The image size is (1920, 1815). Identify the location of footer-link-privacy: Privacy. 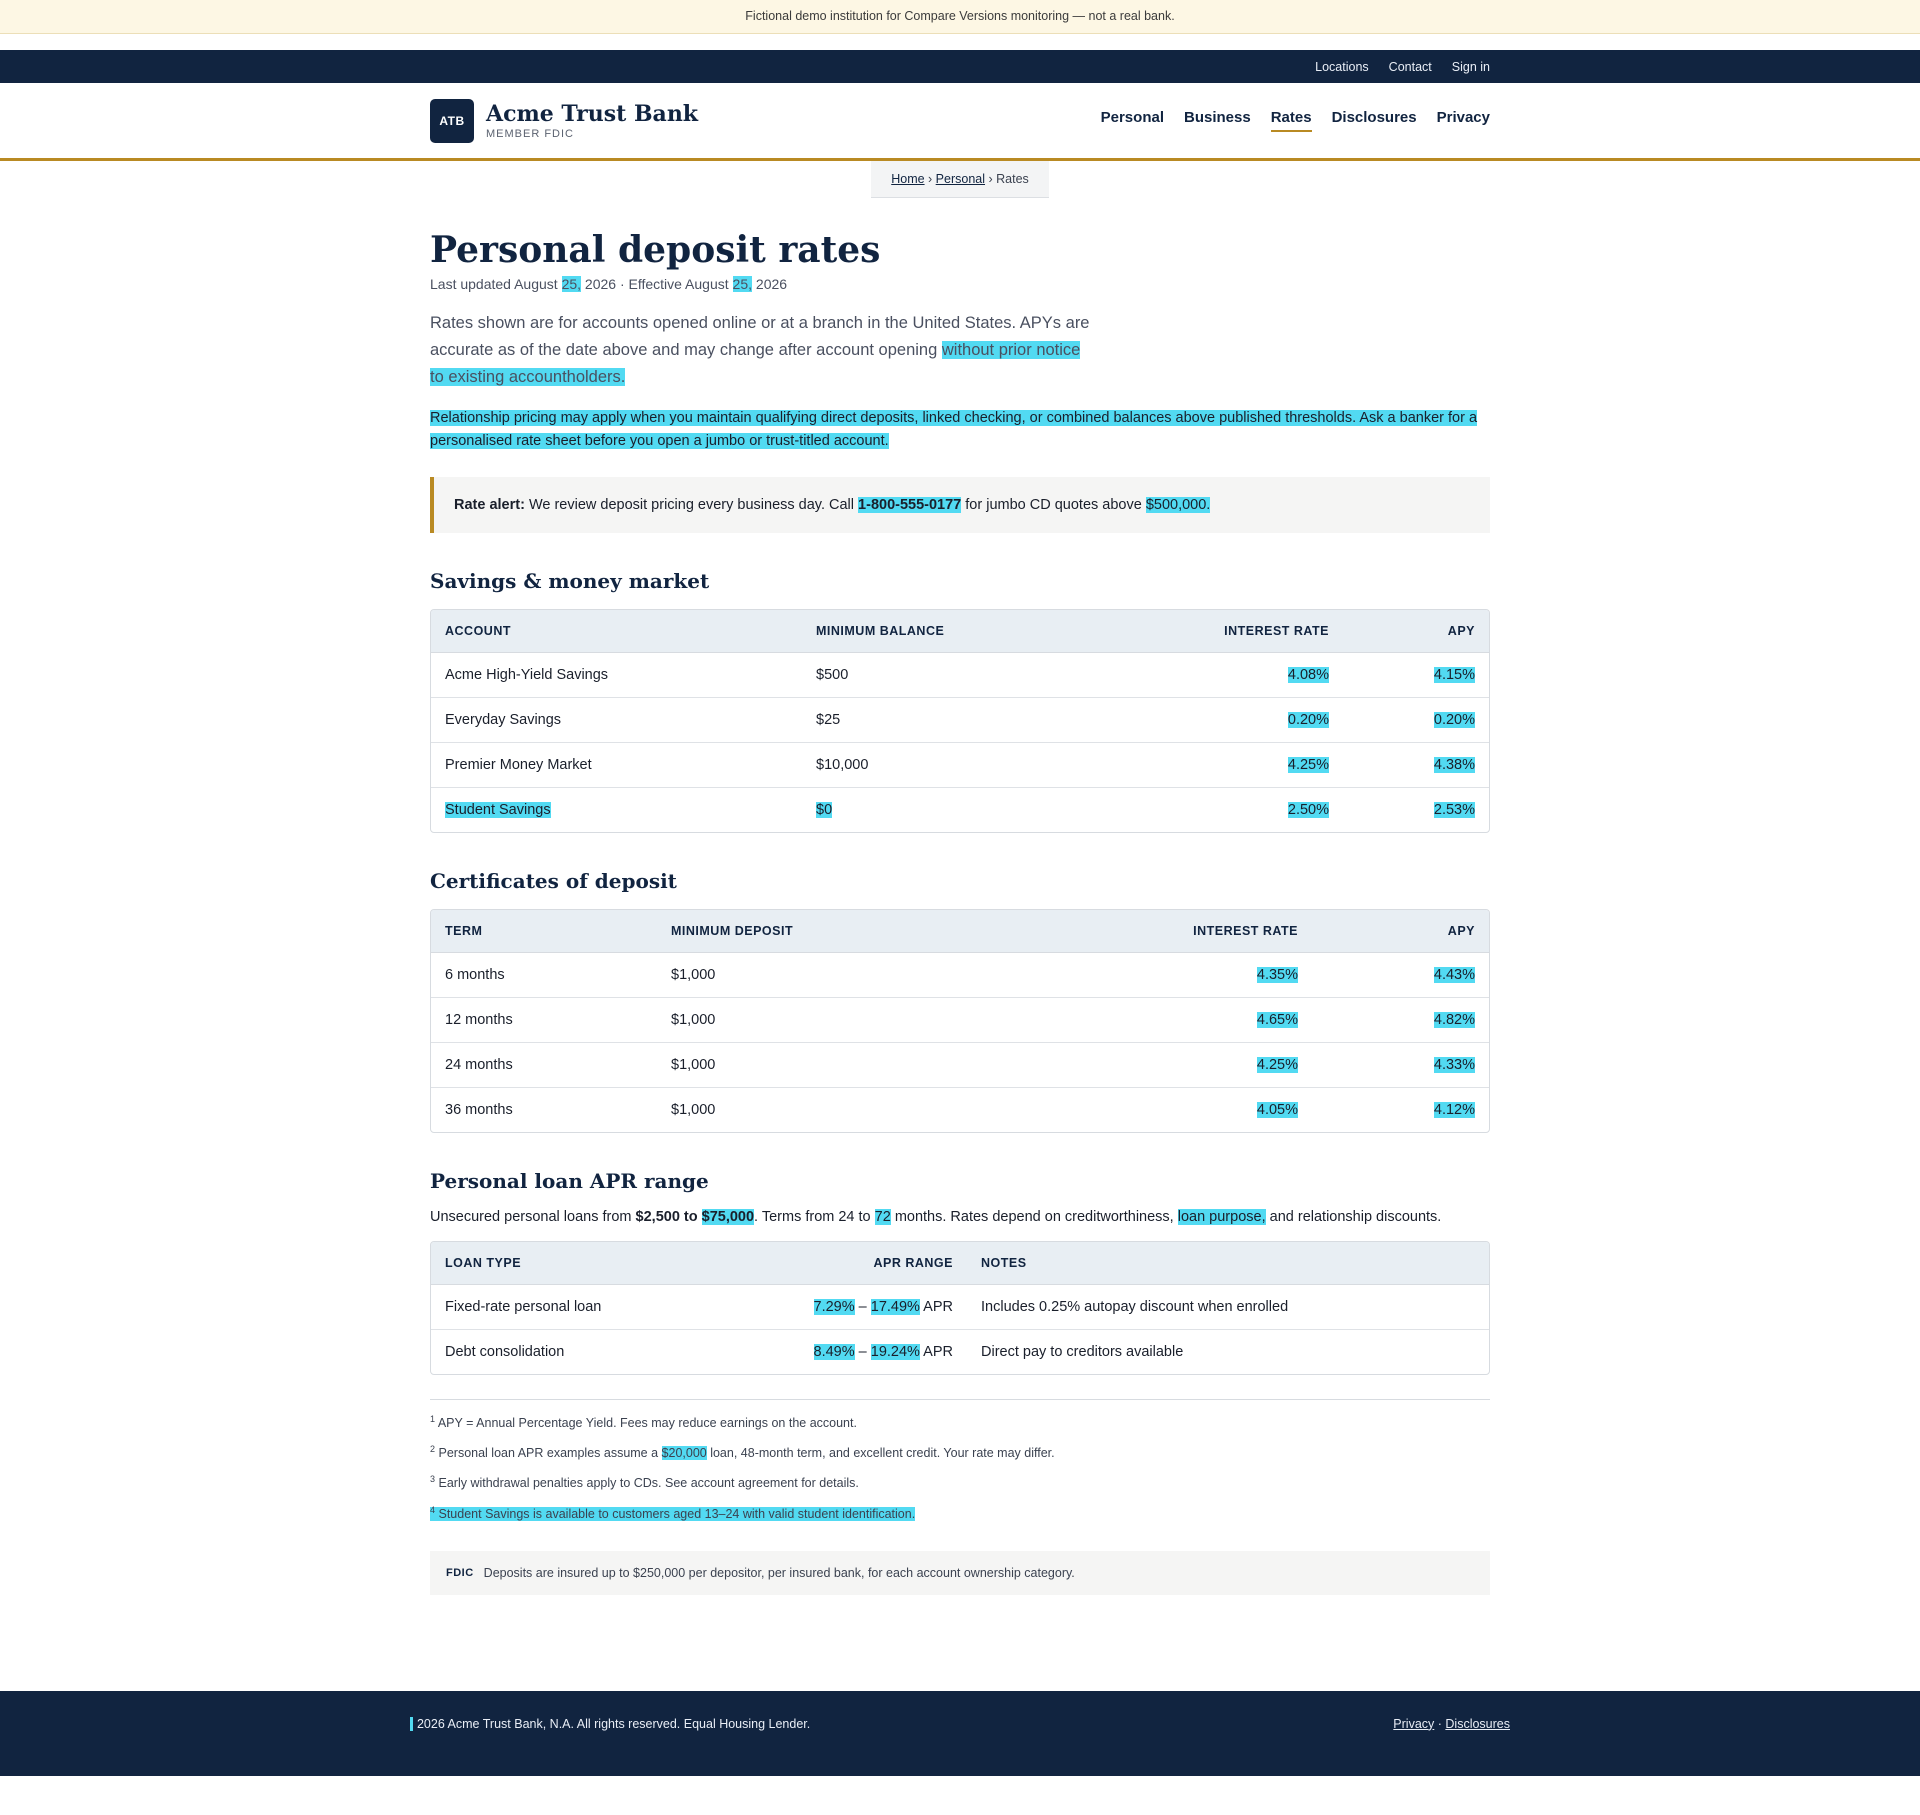
(1414, 1723).